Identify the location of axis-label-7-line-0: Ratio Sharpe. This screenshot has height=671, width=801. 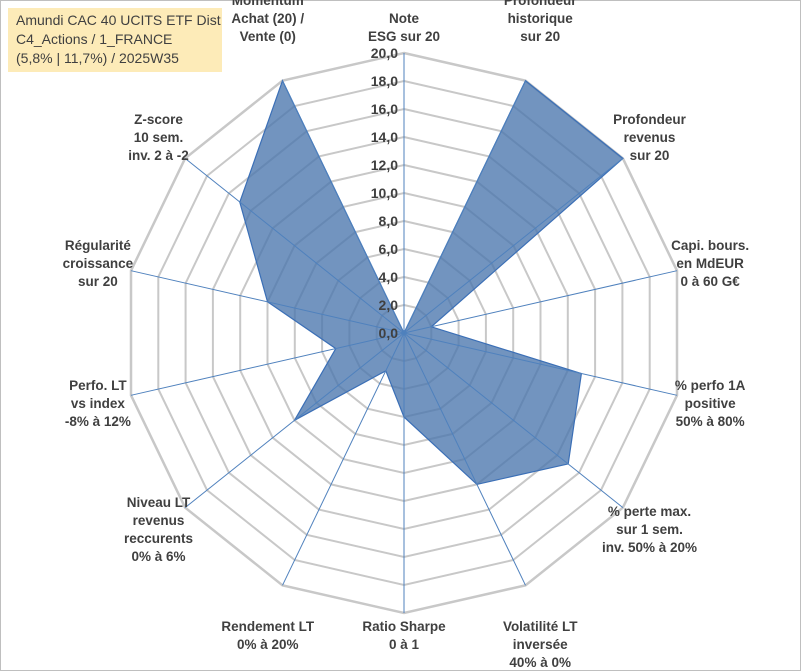
(404, 626).